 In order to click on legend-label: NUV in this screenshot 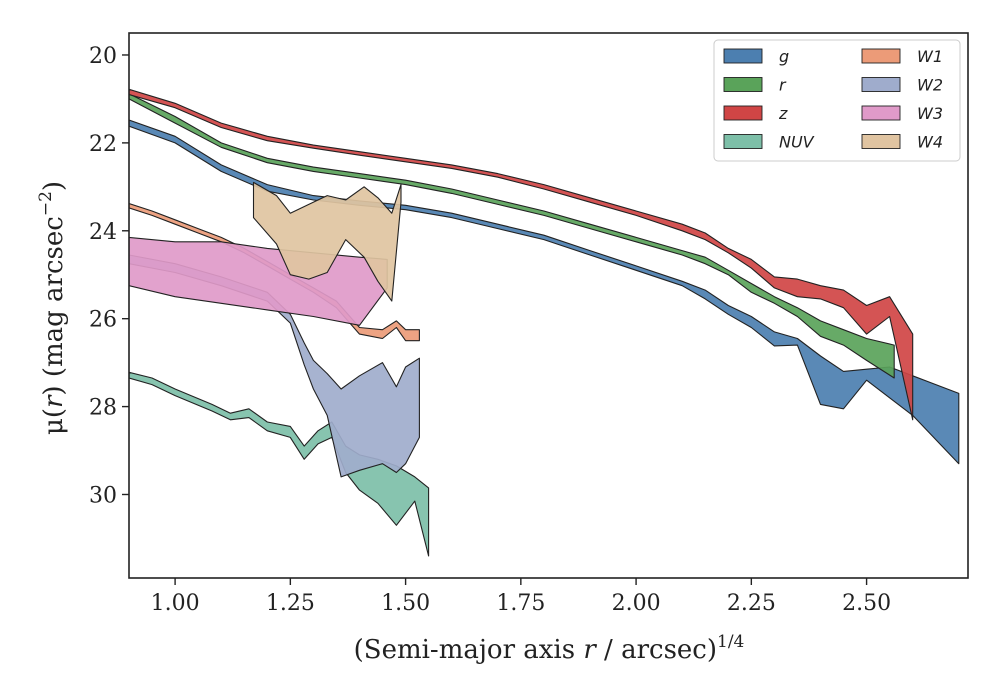, I will do `click(797, 142)`.